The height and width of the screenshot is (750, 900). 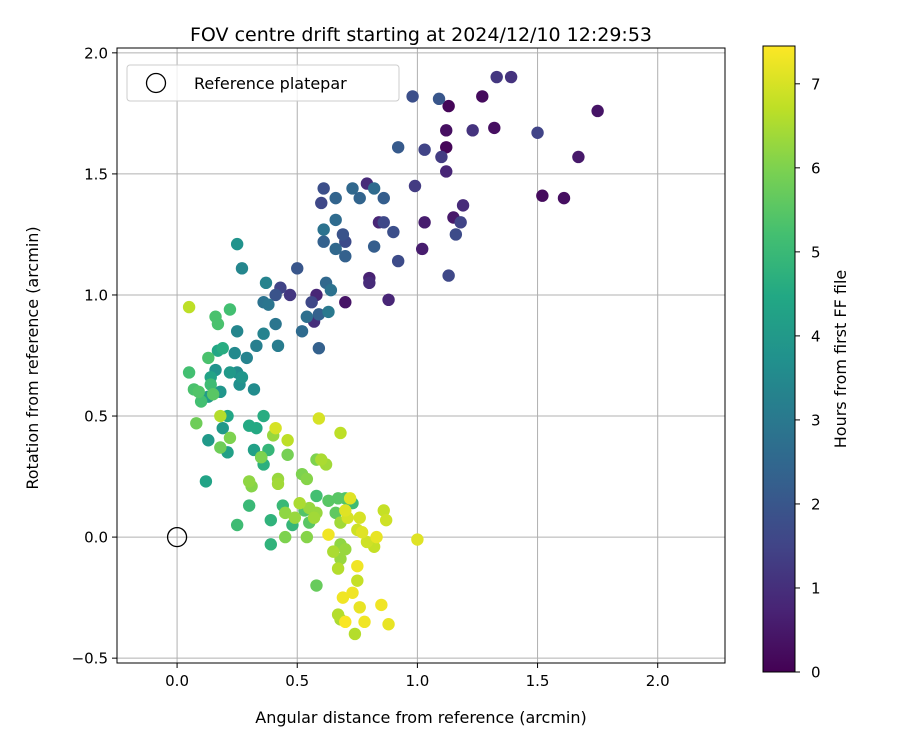 I want to click on colorbar-tick-label: 1, so click(x=816, y=588).